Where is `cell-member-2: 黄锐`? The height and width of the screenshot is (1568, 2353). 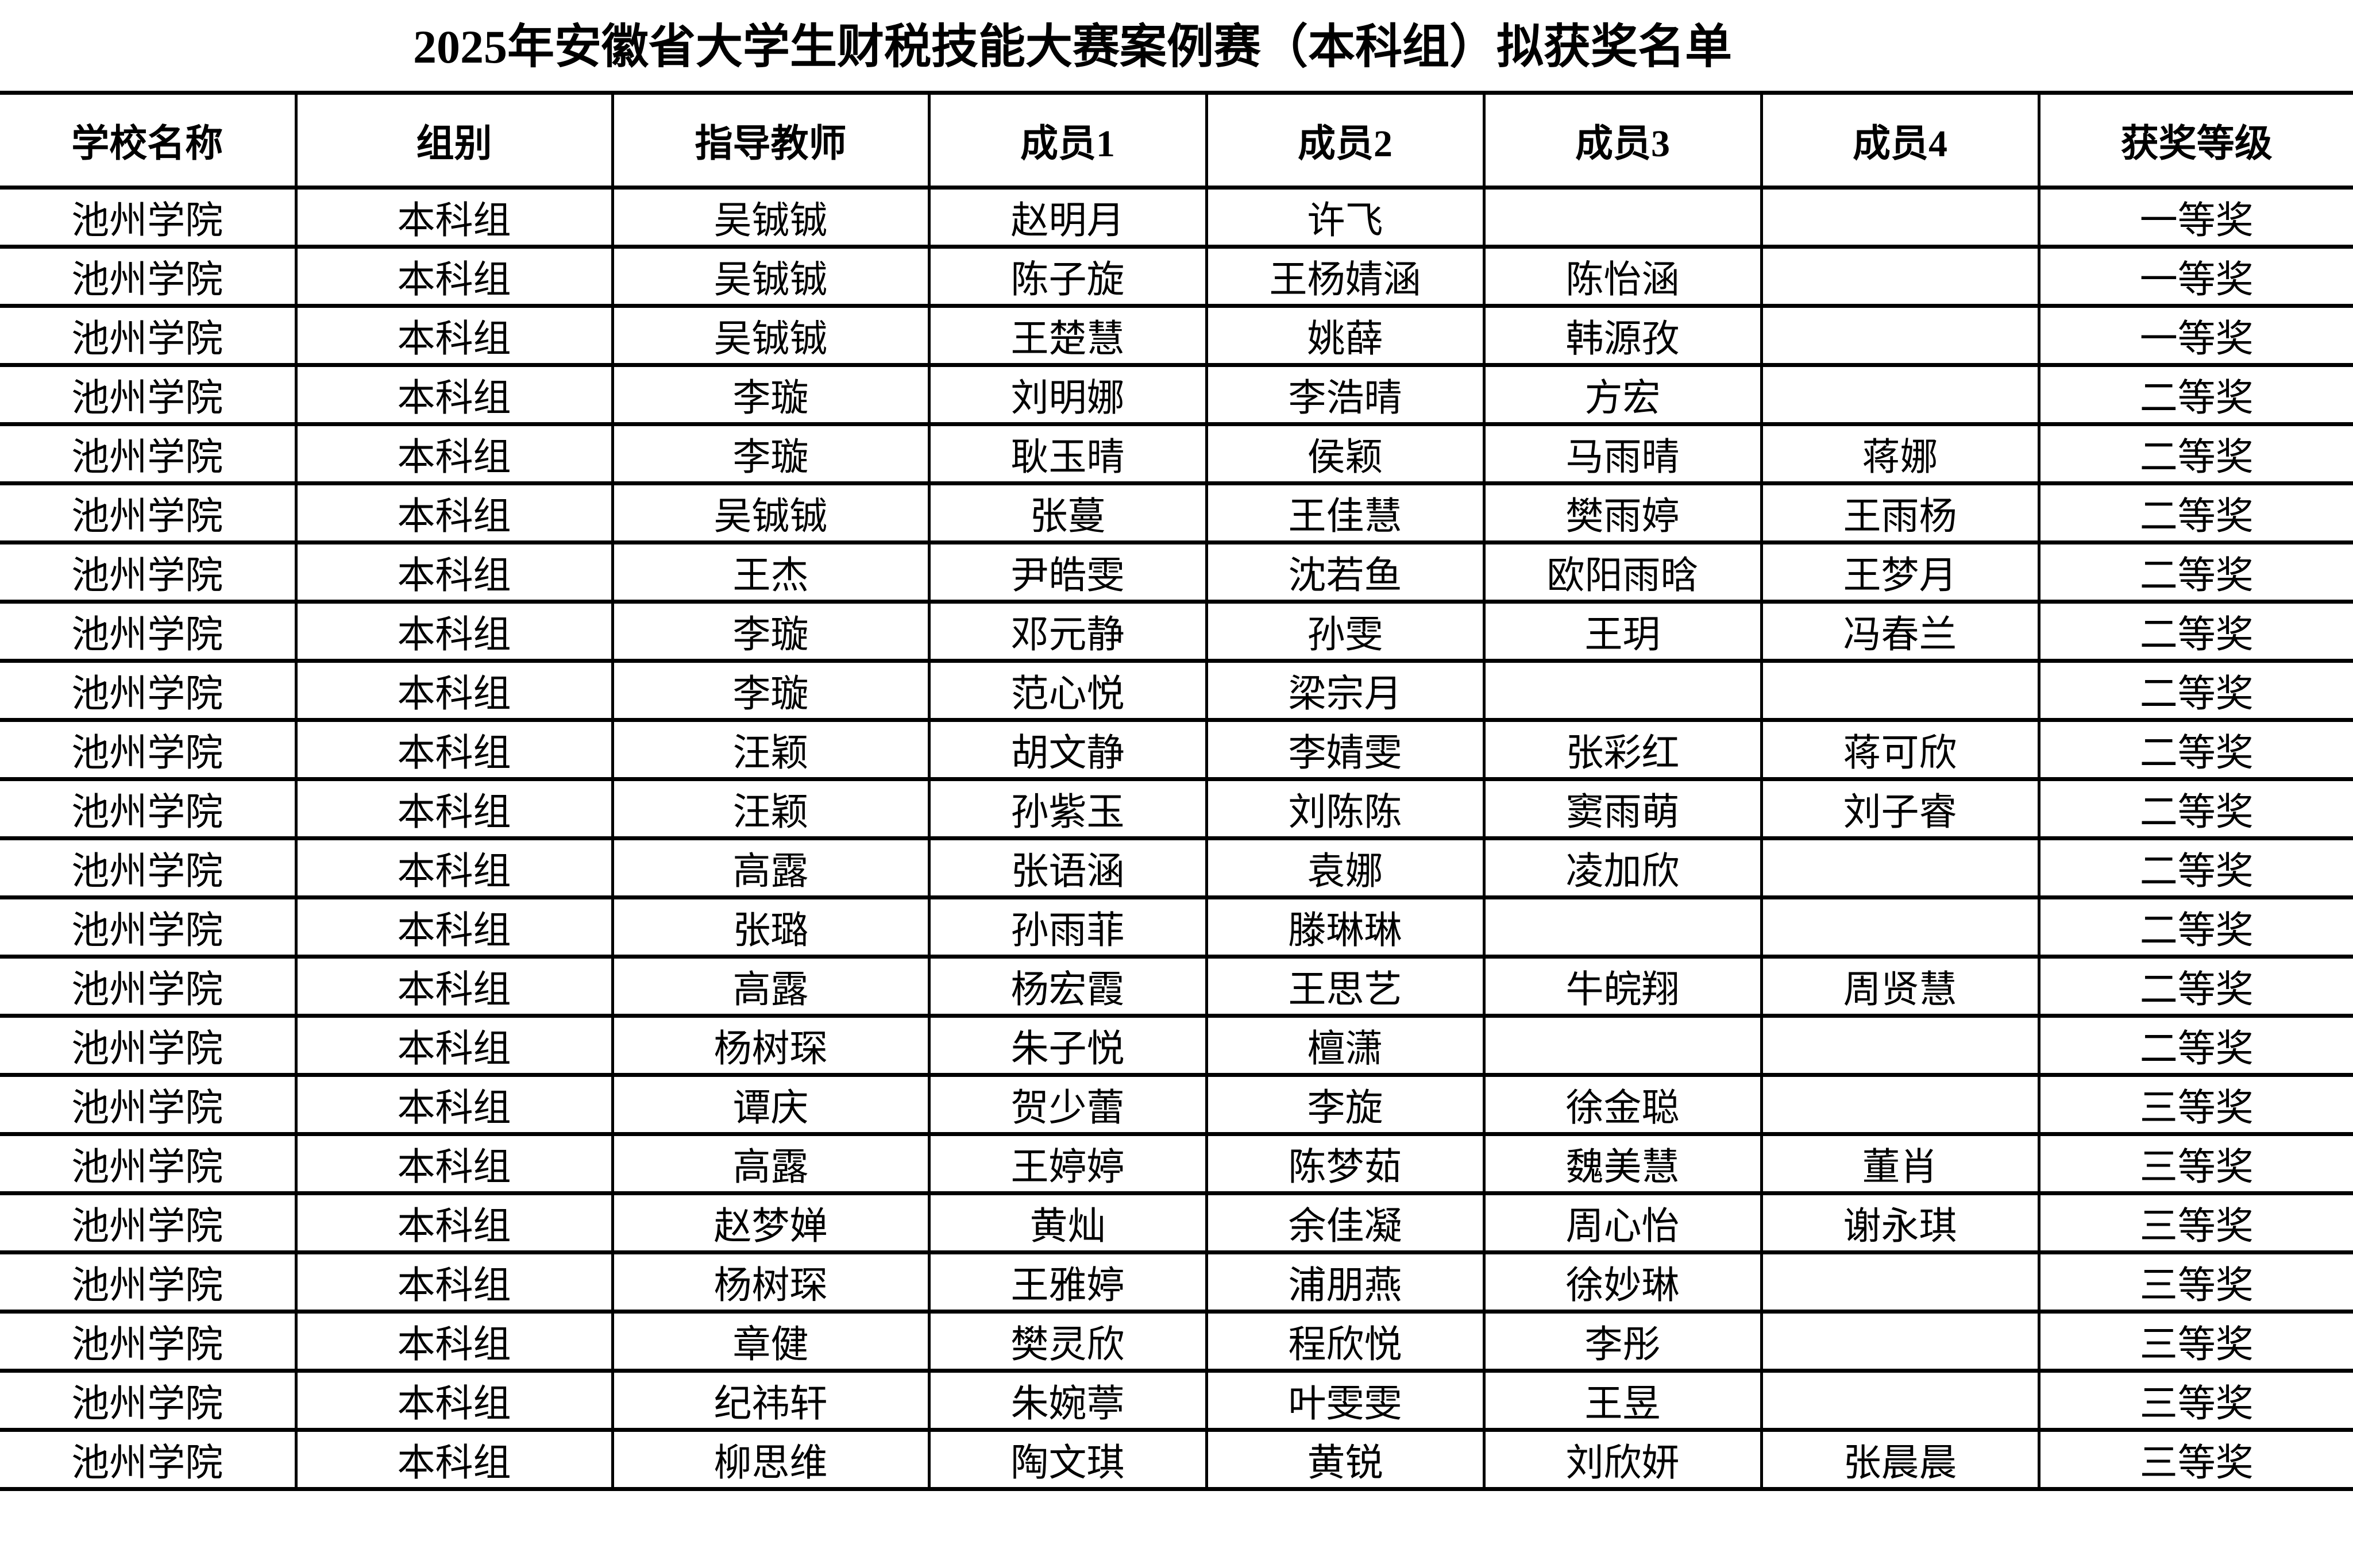 cell-member-2: 黄锐 is located at coordinates (1345, 1459).